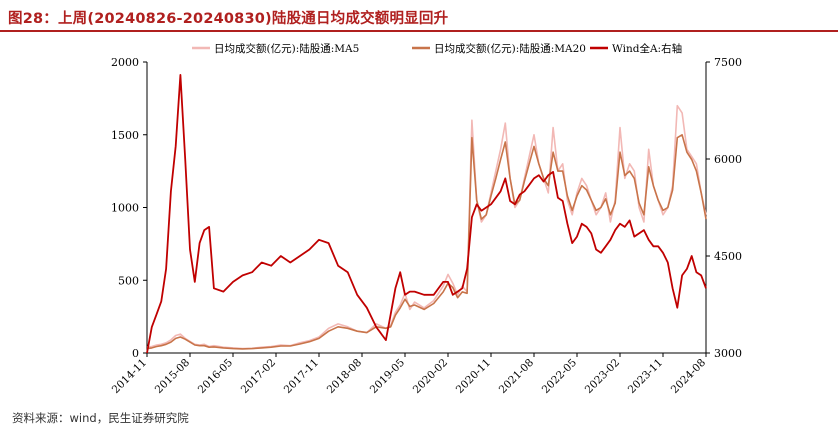 The image size is (838, 433). What do you see at coordinates (728, 353) in the screenshot?
I see `y-right-tick-label: 3000` at bounding box center [728, 353].